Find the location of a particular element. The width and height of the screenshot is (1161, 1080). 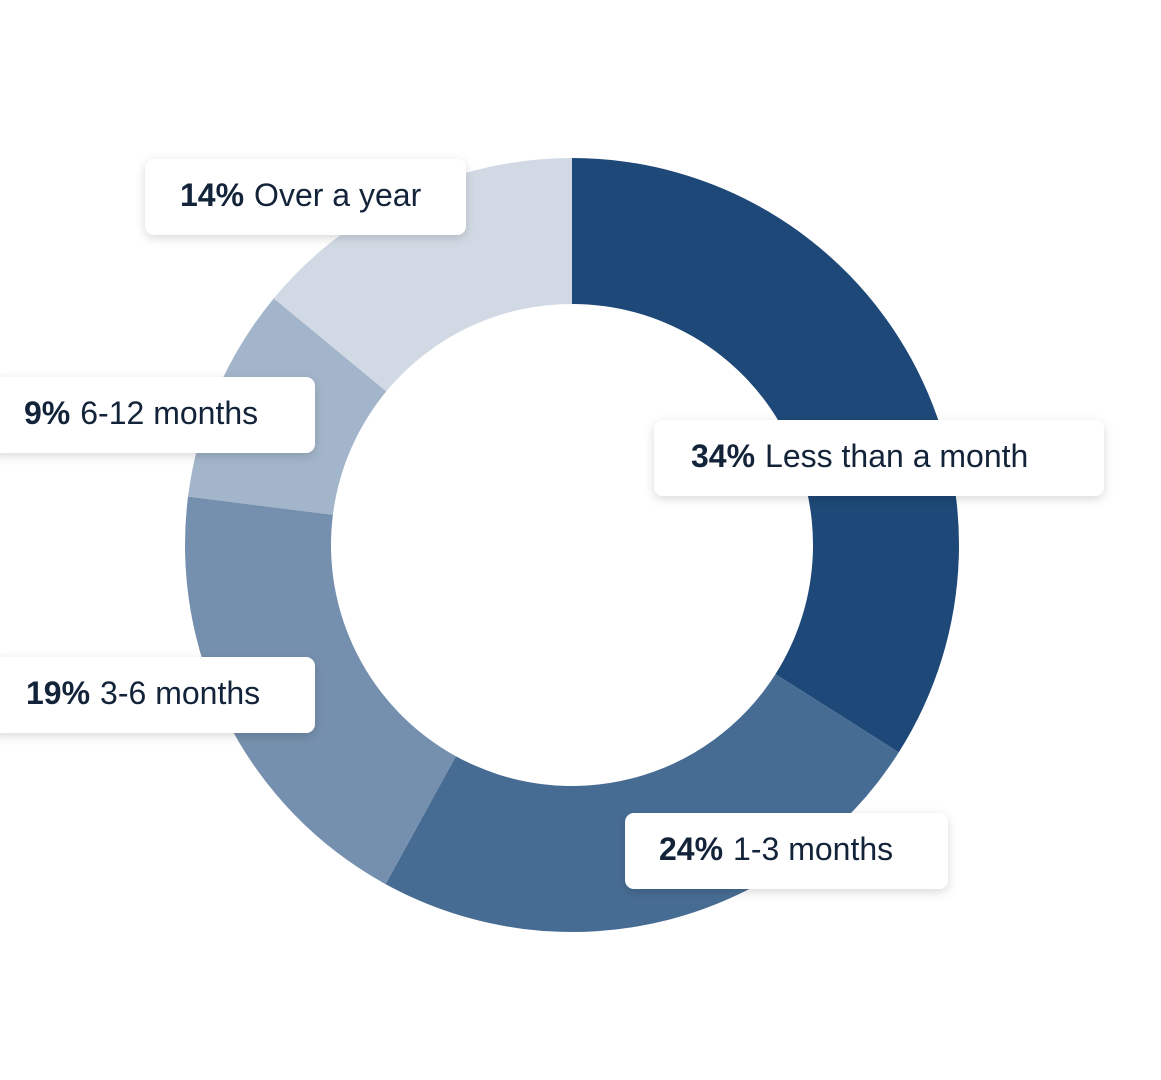

category-label: 3-6 months is located at coordinates (180, 693).